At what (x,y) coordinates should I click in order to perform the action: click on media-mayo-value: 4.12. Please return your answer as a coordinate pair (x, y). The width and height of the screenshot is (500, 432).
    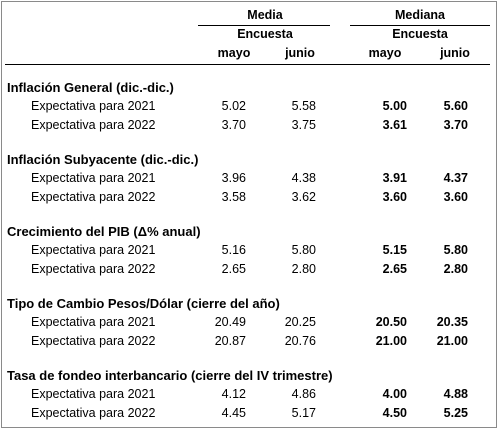
    Looking at the image, I should click on (233, 394).